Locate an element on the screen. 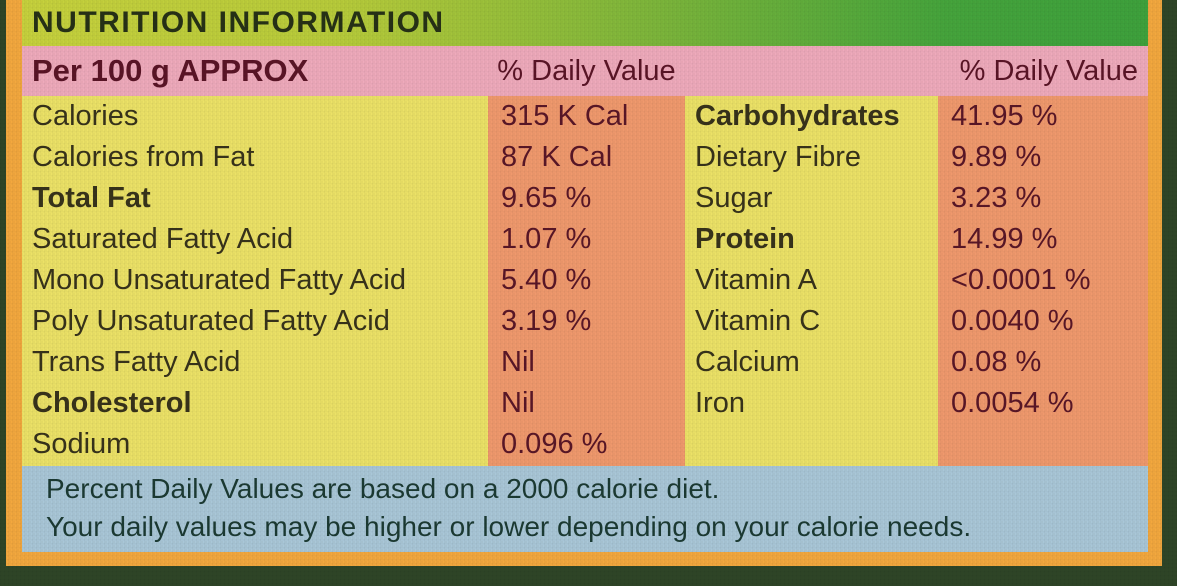  nutrient-name: Cholesterol is located at coordinates (112, 403).